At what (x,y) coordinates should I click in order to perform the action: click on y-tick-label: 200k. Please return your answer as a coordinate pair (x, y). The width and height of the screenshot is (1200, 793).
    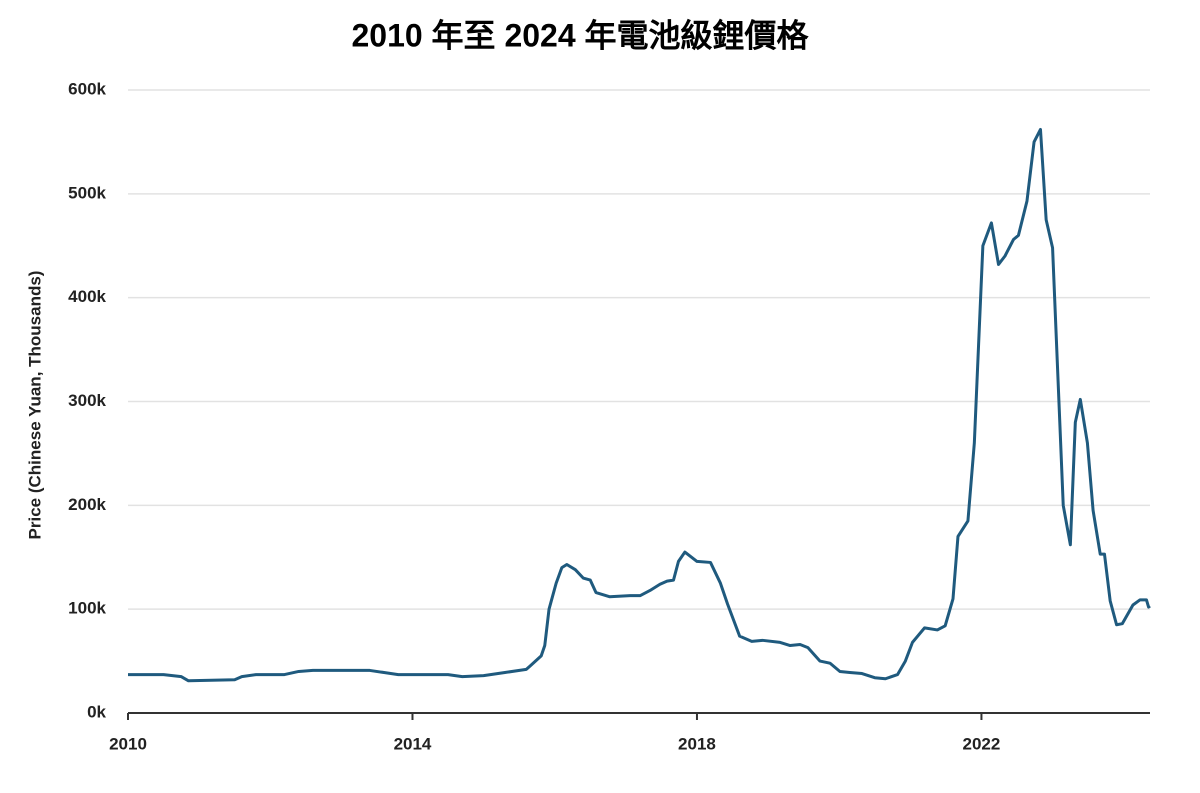
    Looking at the image, I should click on (87, 504).